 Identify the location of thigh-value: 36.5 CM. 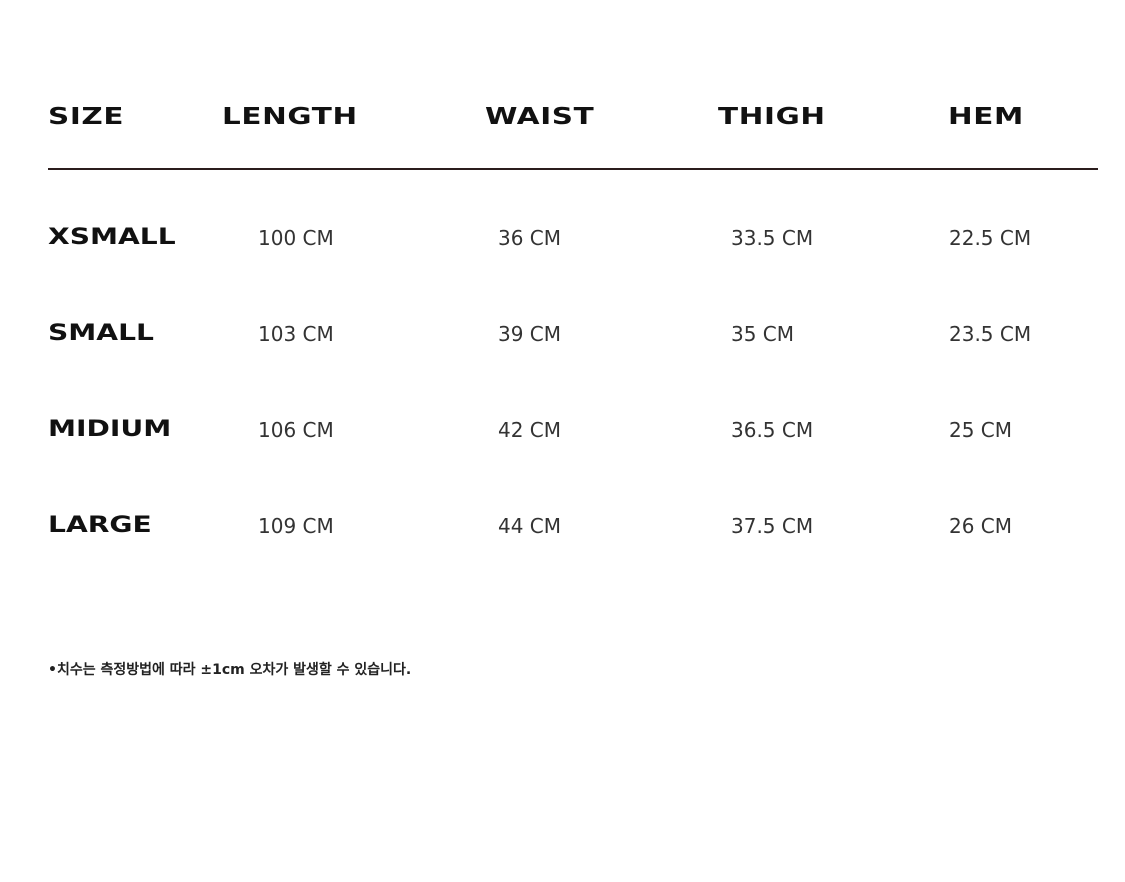
(772, 430).